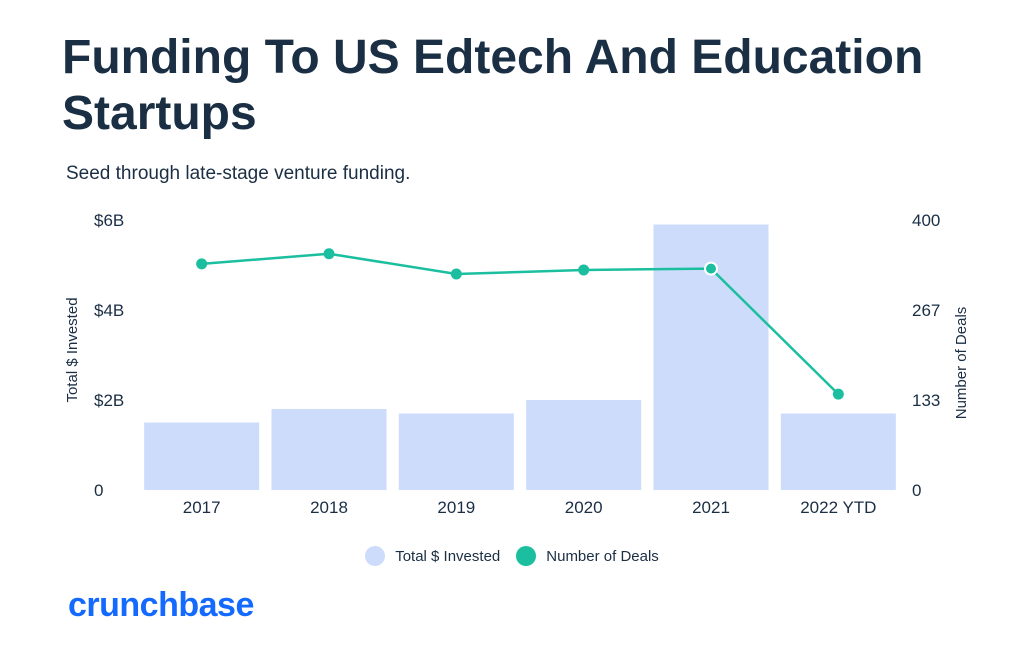 The width and height of the screenshot is (1024, 660). What do you see at coordinates (456, 507) in the screenshot?
I see `x-tick-label: 2019` at bounding box center [456, 507].